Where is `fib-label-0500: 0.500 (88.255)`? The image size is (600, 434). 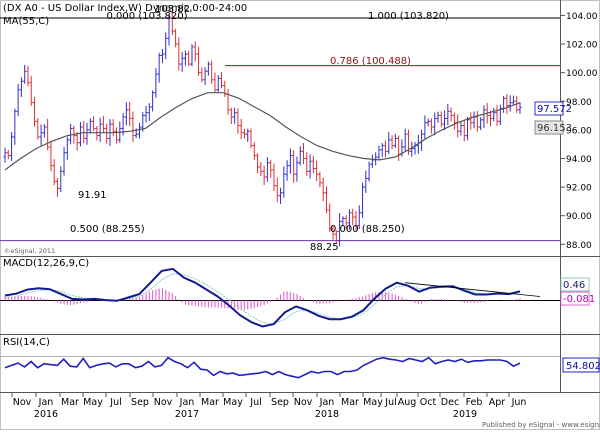 fib-label-0500: 0.500 (88.255) is located at coordinates (107, 229).